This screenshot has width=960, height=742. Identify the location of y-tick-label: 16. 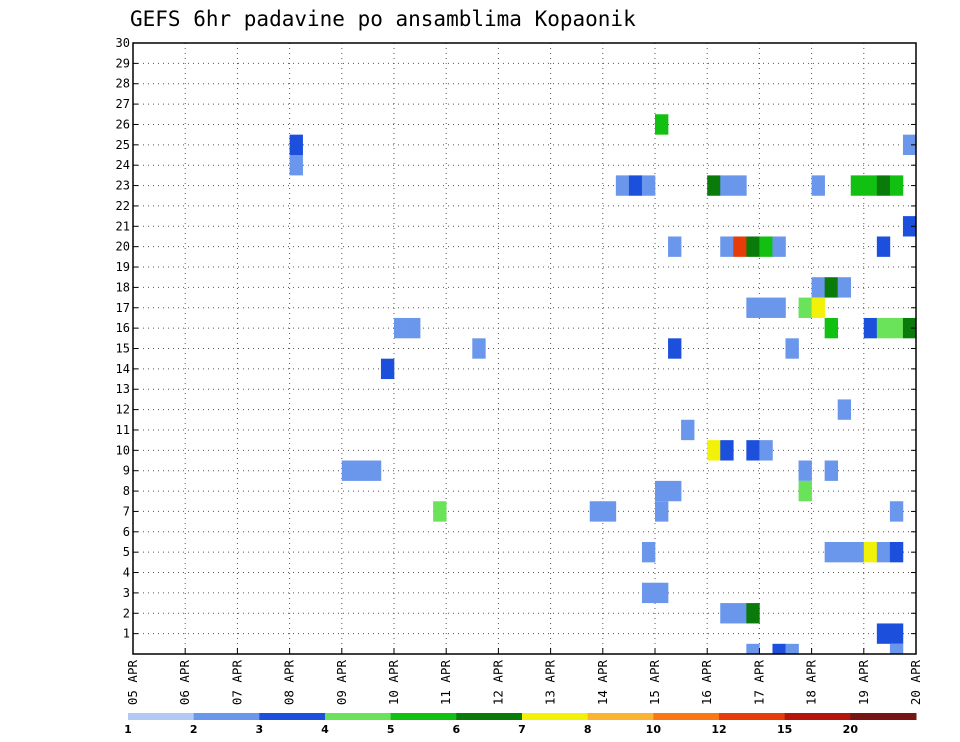
(123, 328).